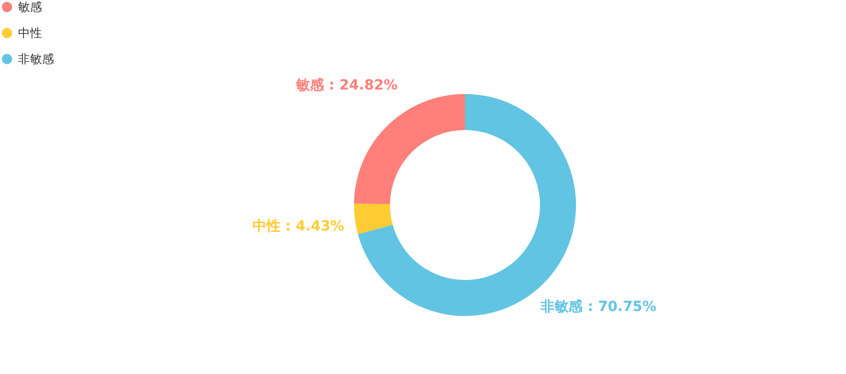 The height and width of the screenshot is (374, 846). What do you see at coordinates (30, 7) in the screenshot?
I see `legend-label: 敏感` at bounding box center [30, 7].